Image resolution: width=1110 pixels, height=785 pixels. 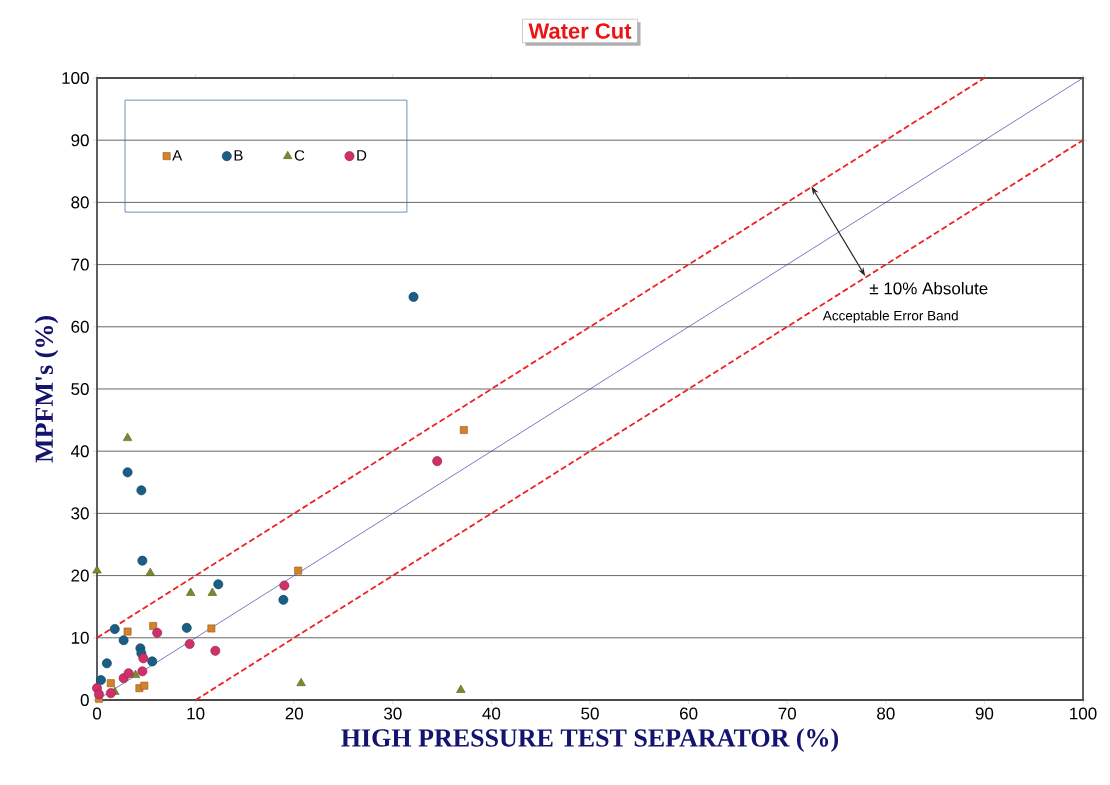 What do you see at coordinates (97, 713) in the screenshot?
I see `x-tick-label: 0` at bounding box center [97, 713].